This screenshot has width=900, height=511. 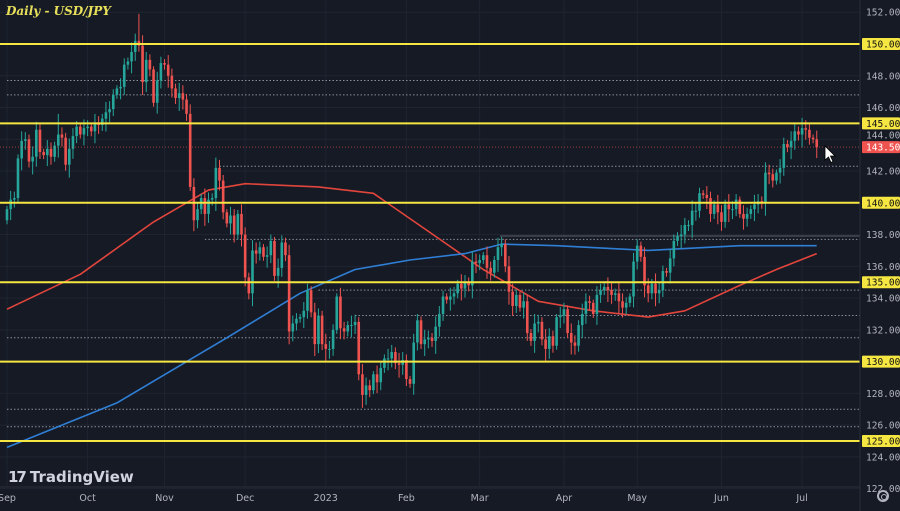 What do you see at coordinates (883, 13) in the screenshot?
I see `price-tick-label: 152.000` at bounding box center [883, 13].